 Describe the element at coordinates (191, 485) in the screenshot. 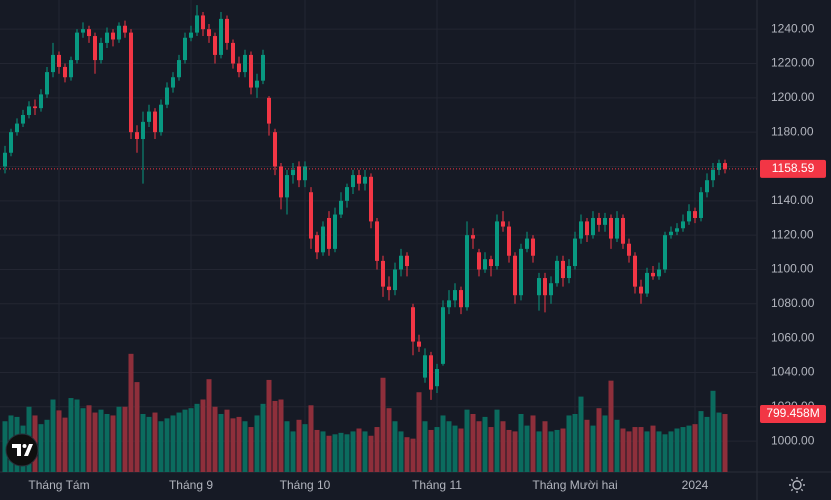

I see `x-tick-label: Tháng 9` at that location.